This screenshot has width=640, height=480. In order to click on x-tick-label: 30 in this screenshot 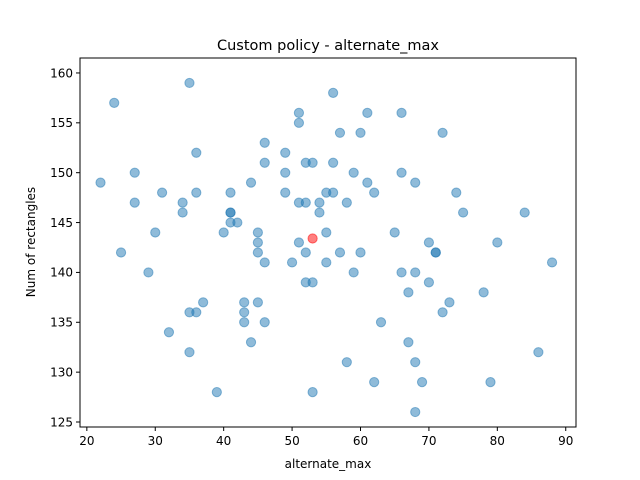, I will do `click(155, 441)`.